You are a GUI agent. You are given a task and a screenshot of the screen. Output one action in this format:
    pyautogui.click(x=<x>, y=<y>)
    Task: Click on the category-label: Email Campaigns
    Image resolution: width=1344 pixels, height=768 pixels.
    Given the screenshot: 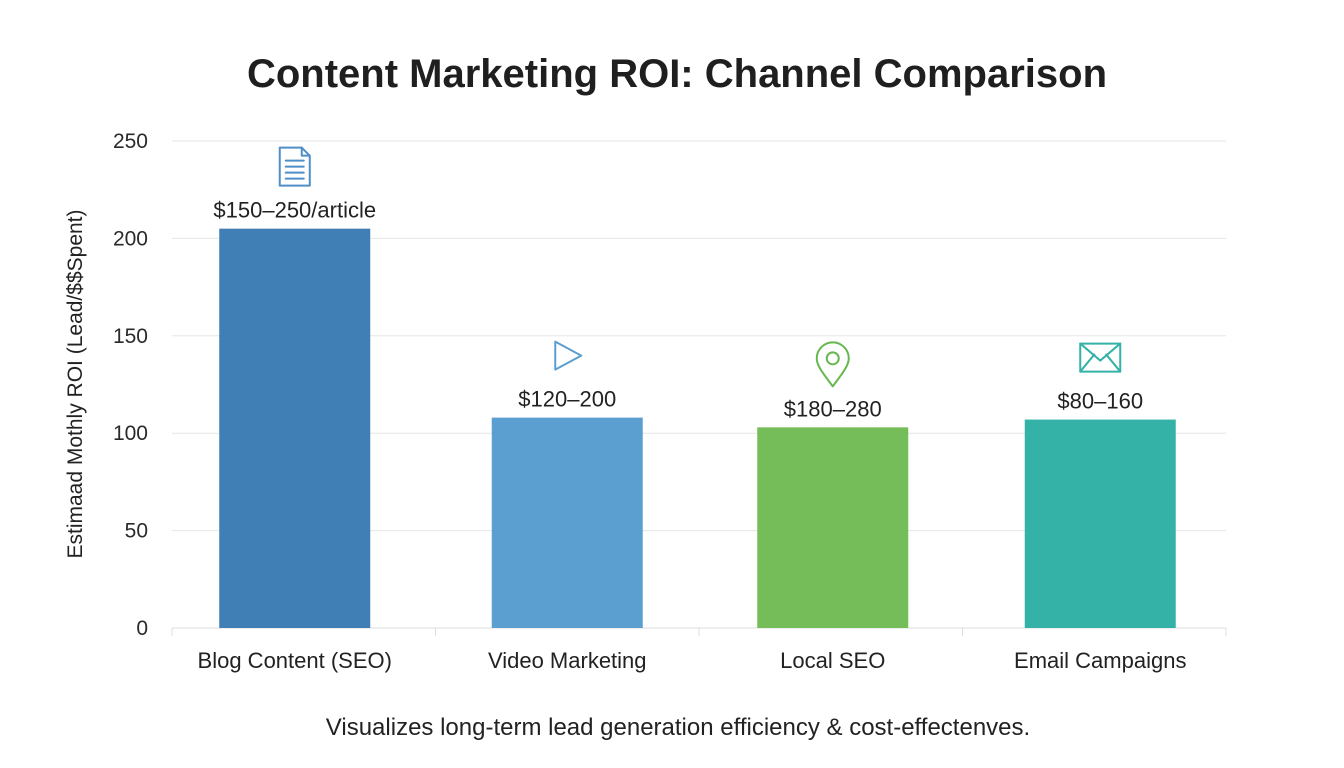 What is the action you would take?
    pyautogui.click(x=1100, y=660)
    